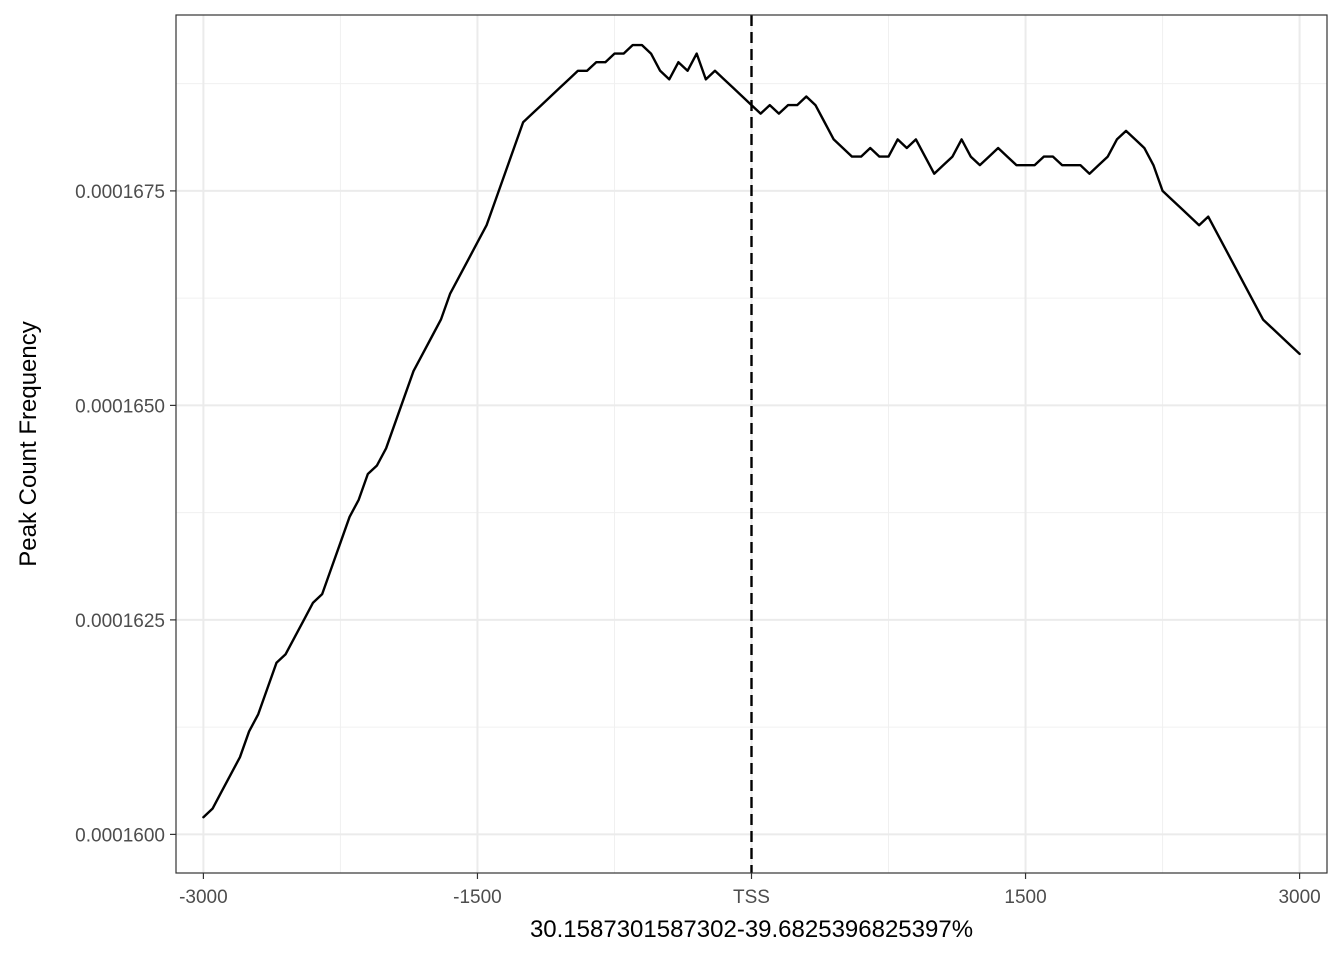  What do you see at coordinates (477, 897) in the screenshot?
I see `x-tick-label: -1500` at bounding box center [477, 897].